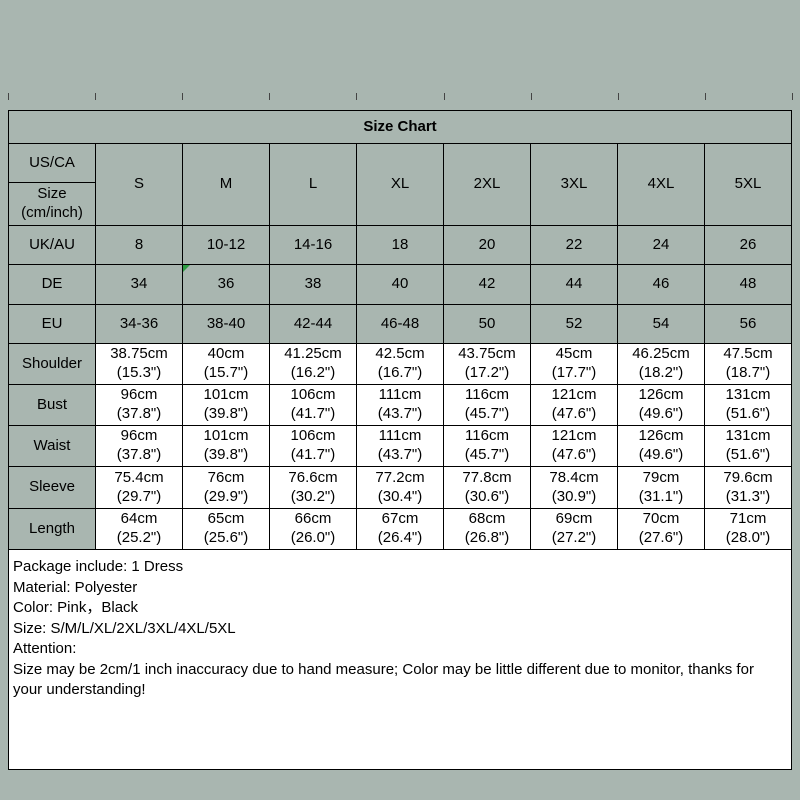  I want to click on table-cell: 78.4cm (30.9"), so click(574, 487).